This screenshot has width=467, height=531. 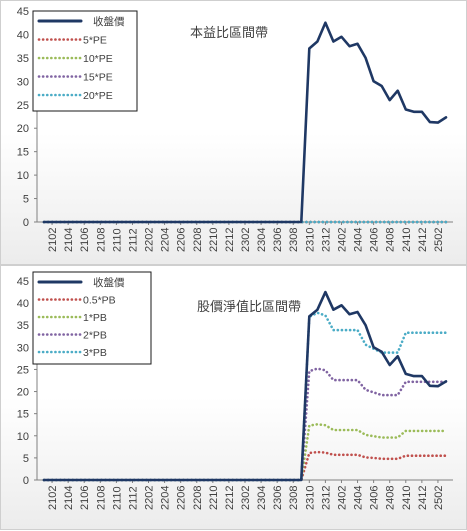 I want to click on legend-label: 0.5*PB, so click(x=99, y=301).